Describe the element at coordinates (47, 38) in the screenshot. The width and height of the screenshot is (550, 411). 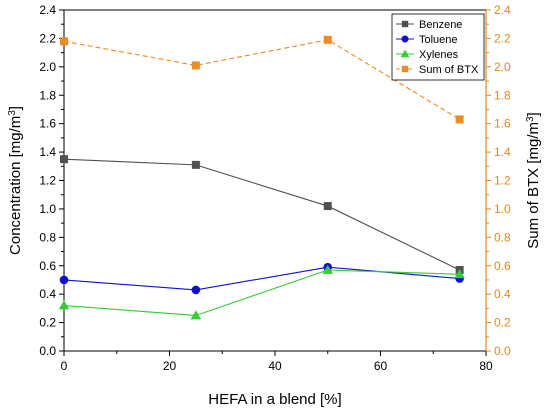
I see `y-tick-label-left: 2.2` at that location.